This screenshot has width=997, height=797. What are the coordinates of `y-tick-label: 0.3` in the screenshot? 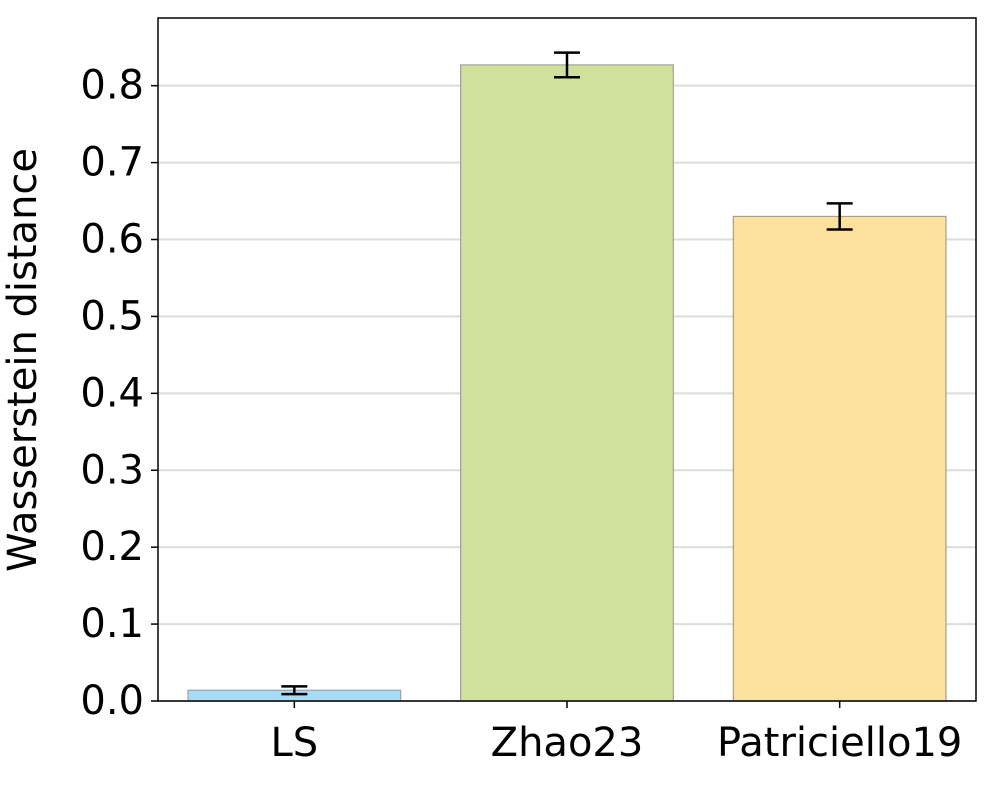 It's located at (112, 470).